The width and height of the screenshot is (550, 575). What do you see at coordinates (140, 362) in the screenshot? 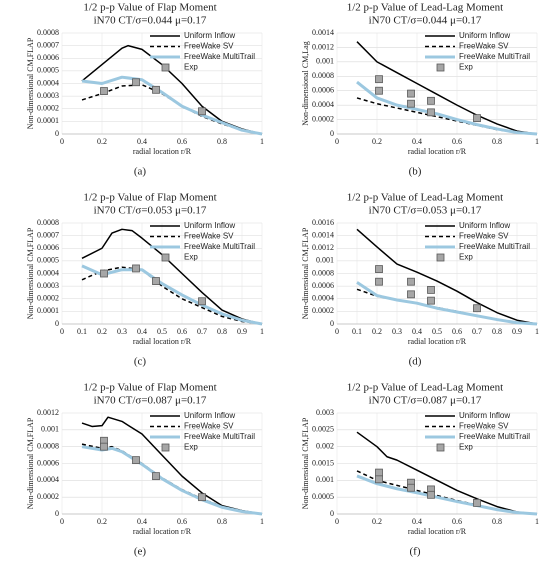
I see `caption: (c)` at bounding box center [140, 362].